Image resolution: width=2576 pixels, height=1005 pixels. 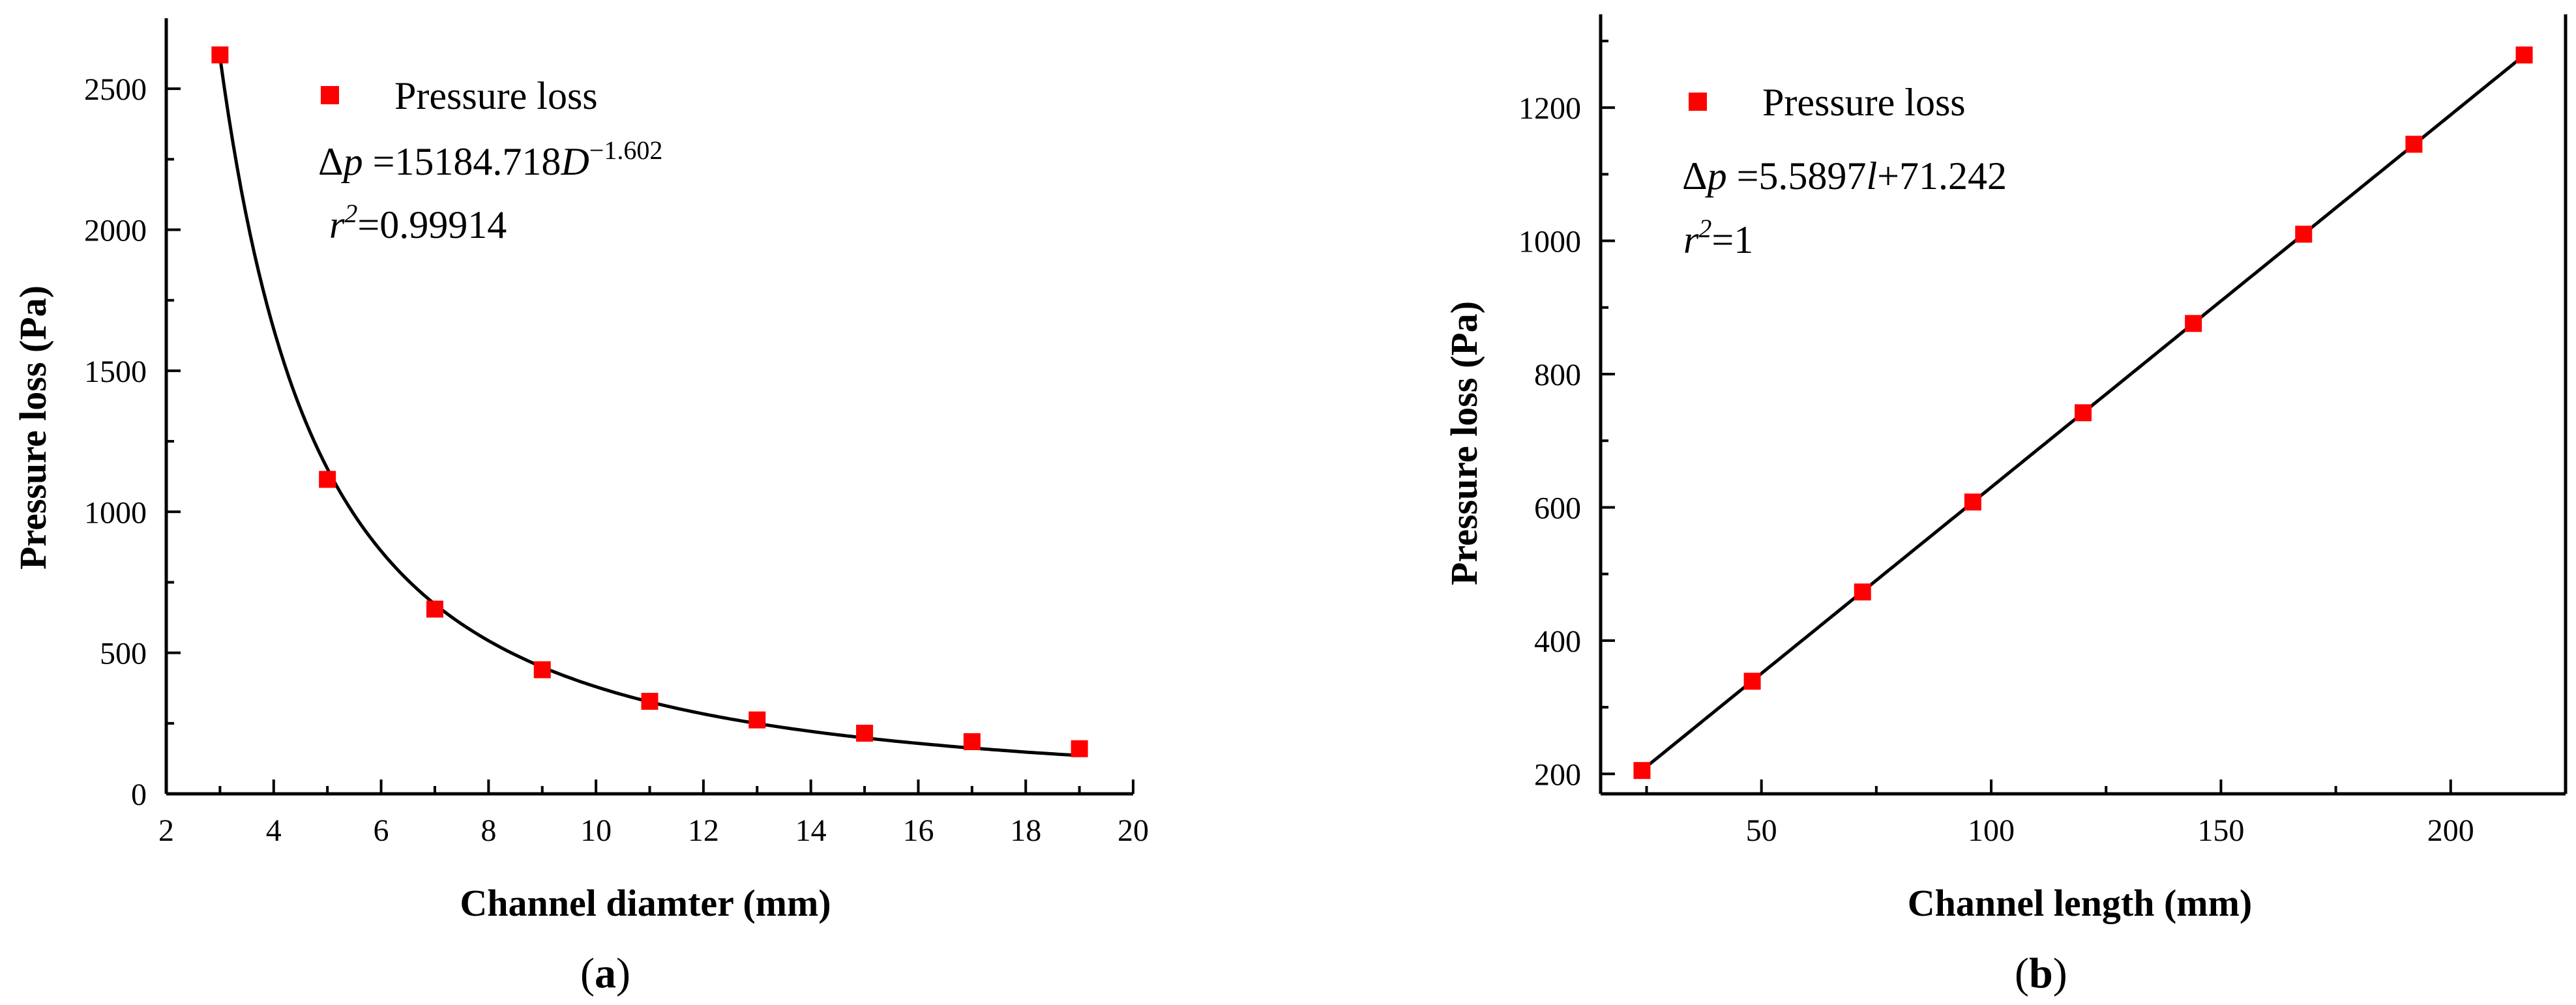 What do you see at coordinates (605, 973) in the screenshot?
I see `panel-a-caption: (a)` at bounding box center [605, 973].